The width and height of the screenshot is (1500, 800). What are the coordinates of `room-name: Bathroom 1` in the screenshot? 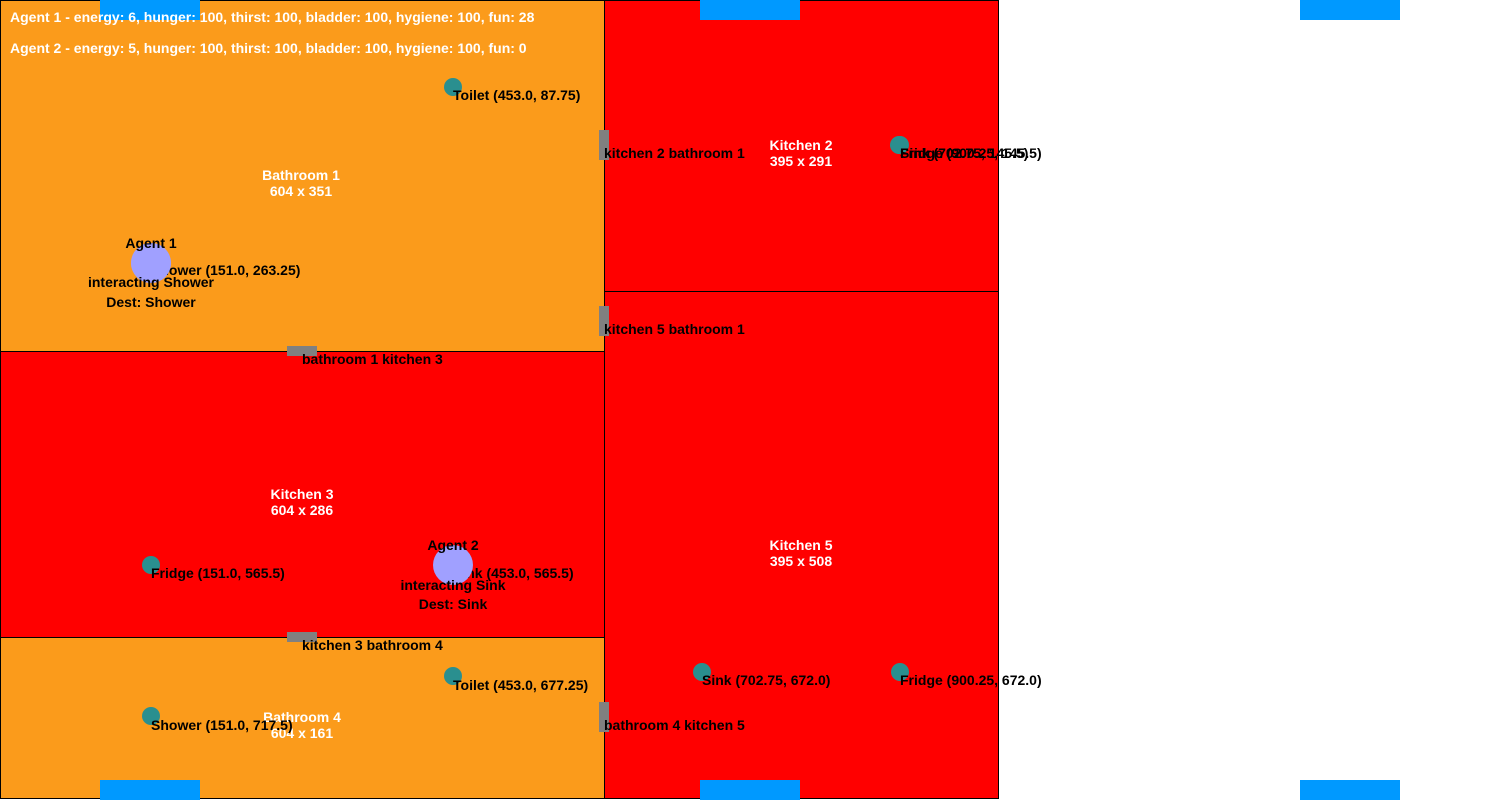 It's located at (301, 175).